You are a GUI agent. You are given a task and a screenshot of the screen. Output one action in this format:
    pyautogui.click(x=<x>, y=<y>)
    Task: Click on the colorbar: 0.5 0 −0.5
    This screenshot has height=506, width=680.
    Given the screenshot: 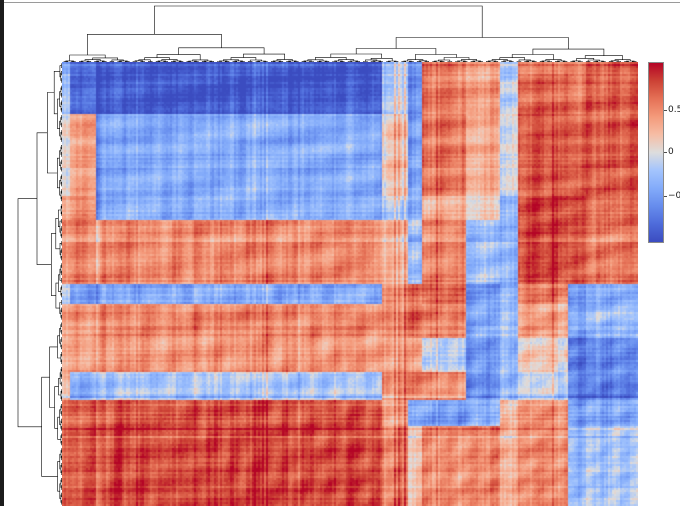 What is the action you would take?
    pyautogui.click(x=663, y=154)
    